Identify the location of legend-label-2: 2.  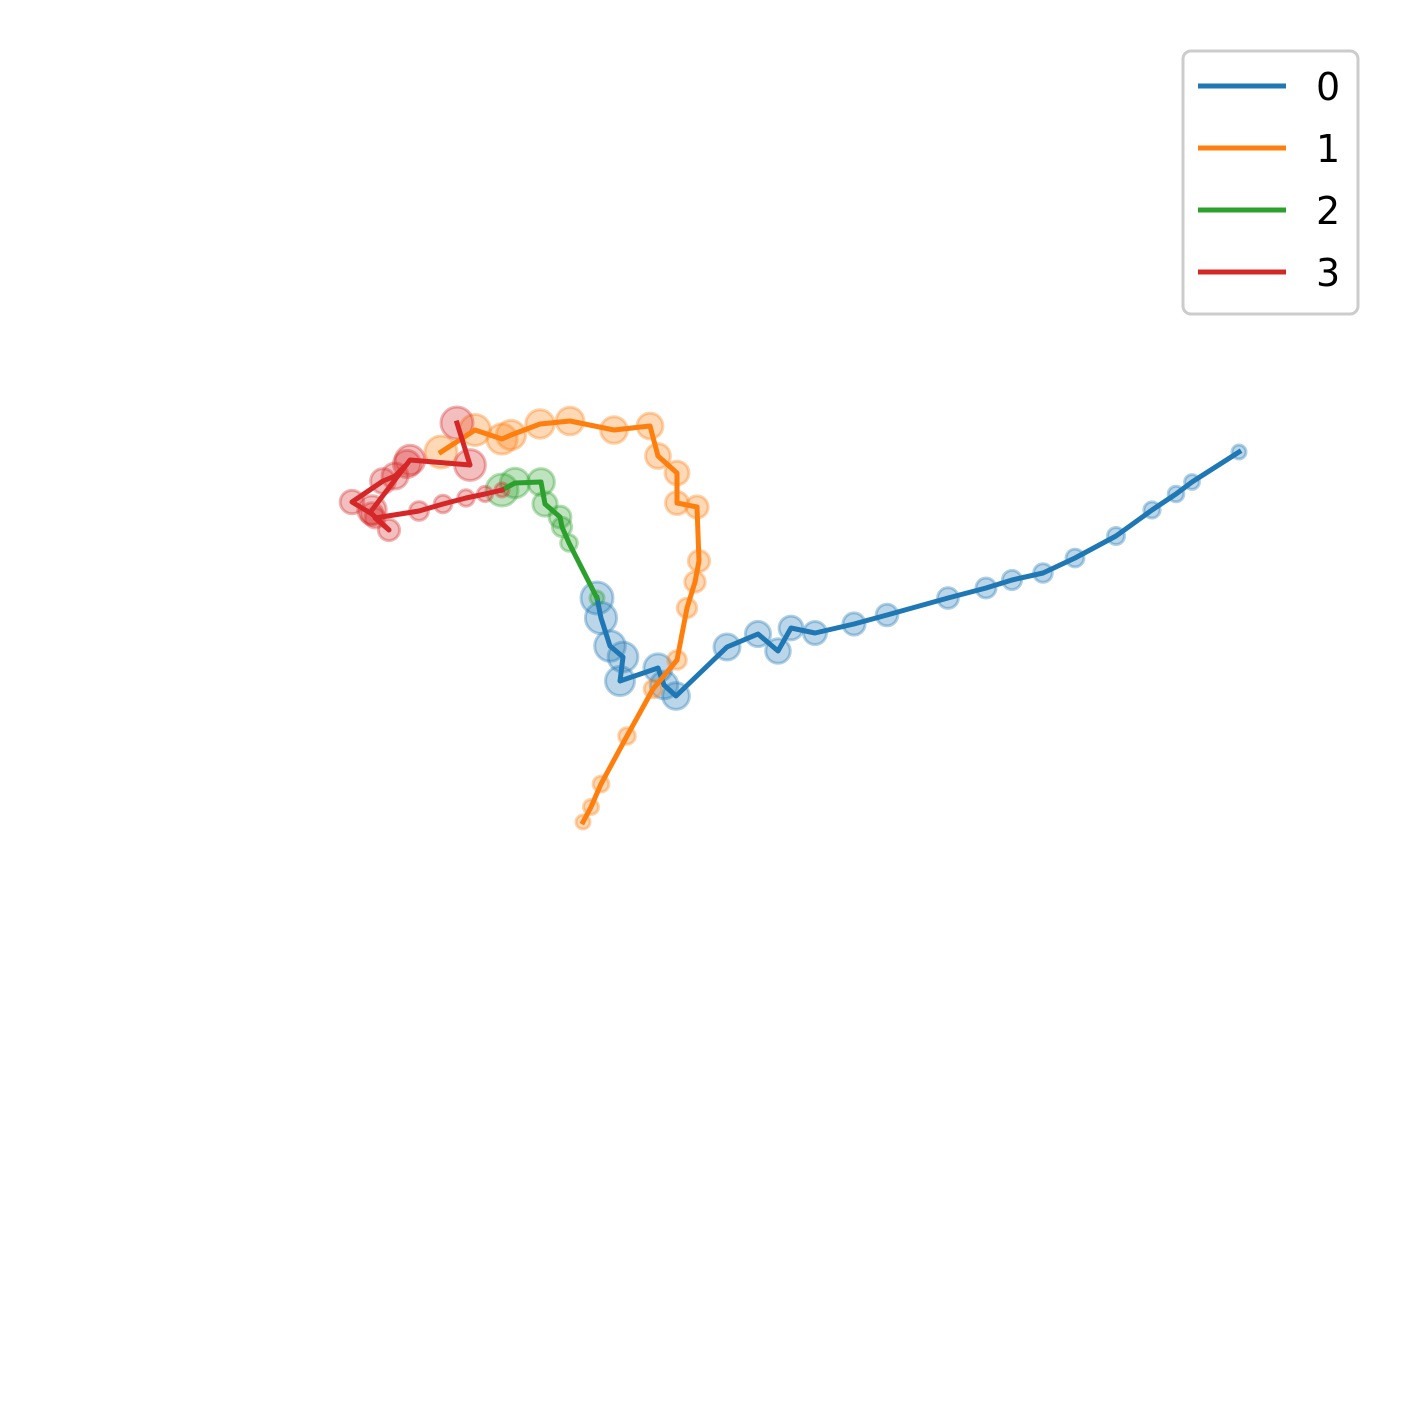
(1328, 211).